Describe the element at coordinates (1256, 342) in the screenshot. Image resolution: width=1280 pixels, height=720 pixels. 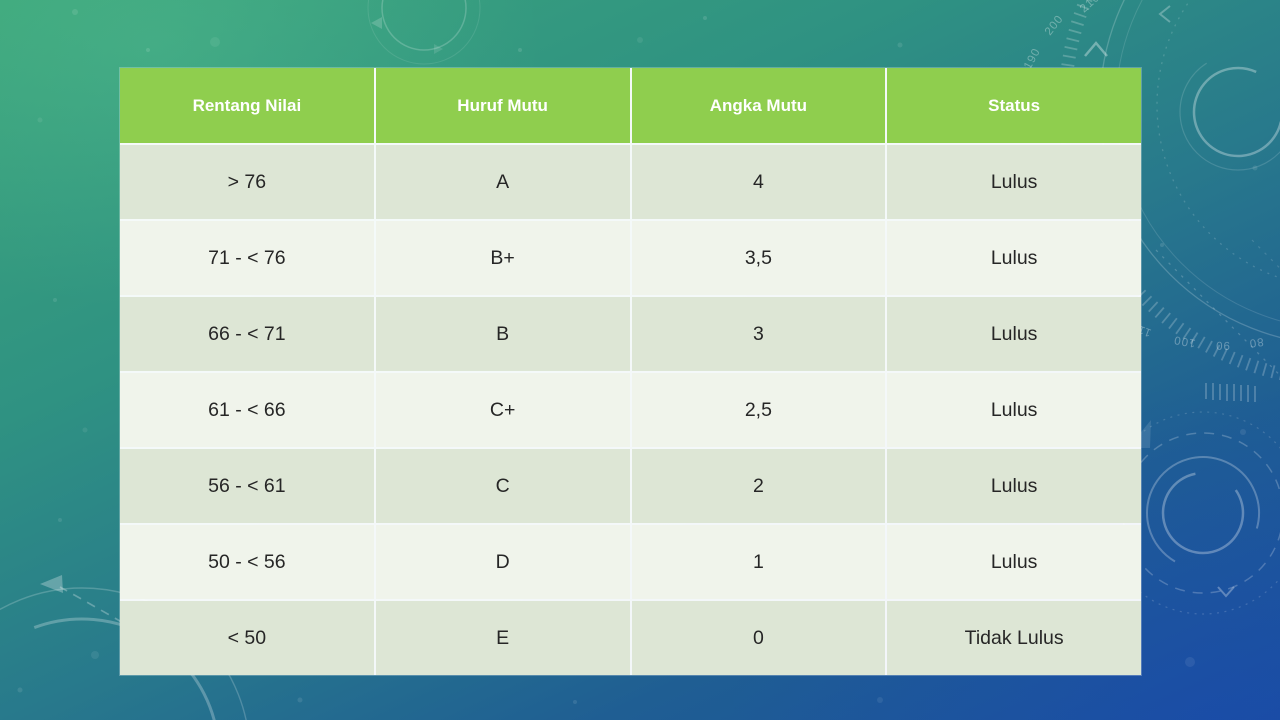
I see `gauge-number: 80` at that location.